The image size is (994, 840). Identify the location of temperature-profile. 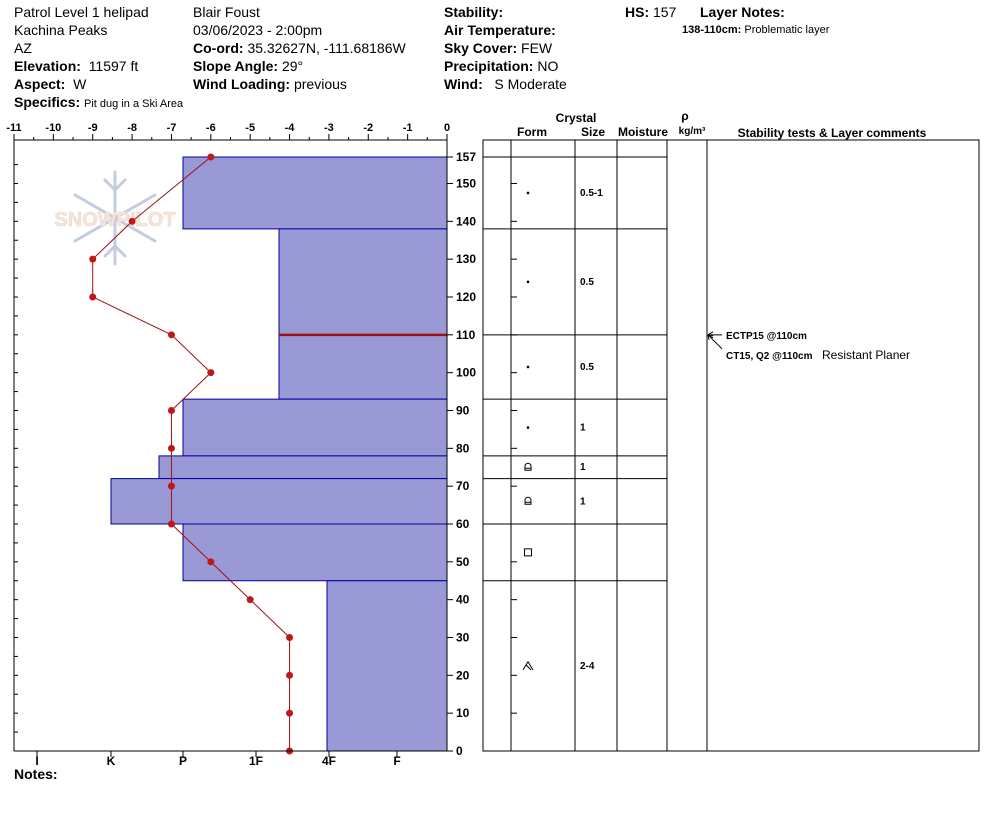
(191, 454).